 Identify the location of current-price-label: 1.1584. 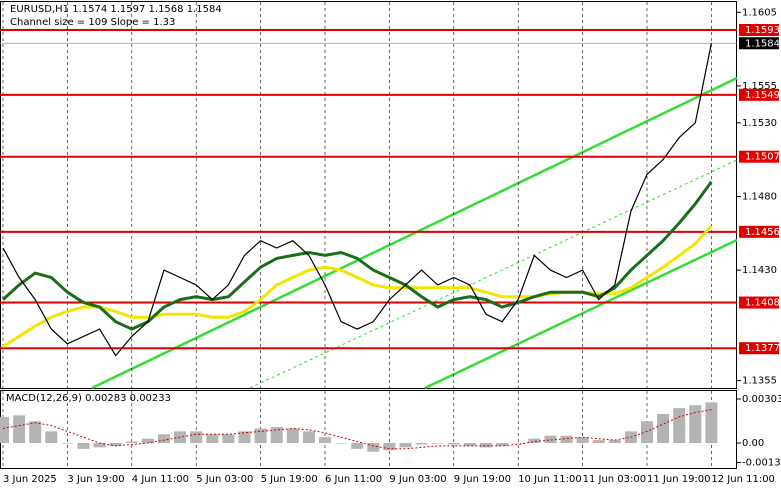
(762, 43).